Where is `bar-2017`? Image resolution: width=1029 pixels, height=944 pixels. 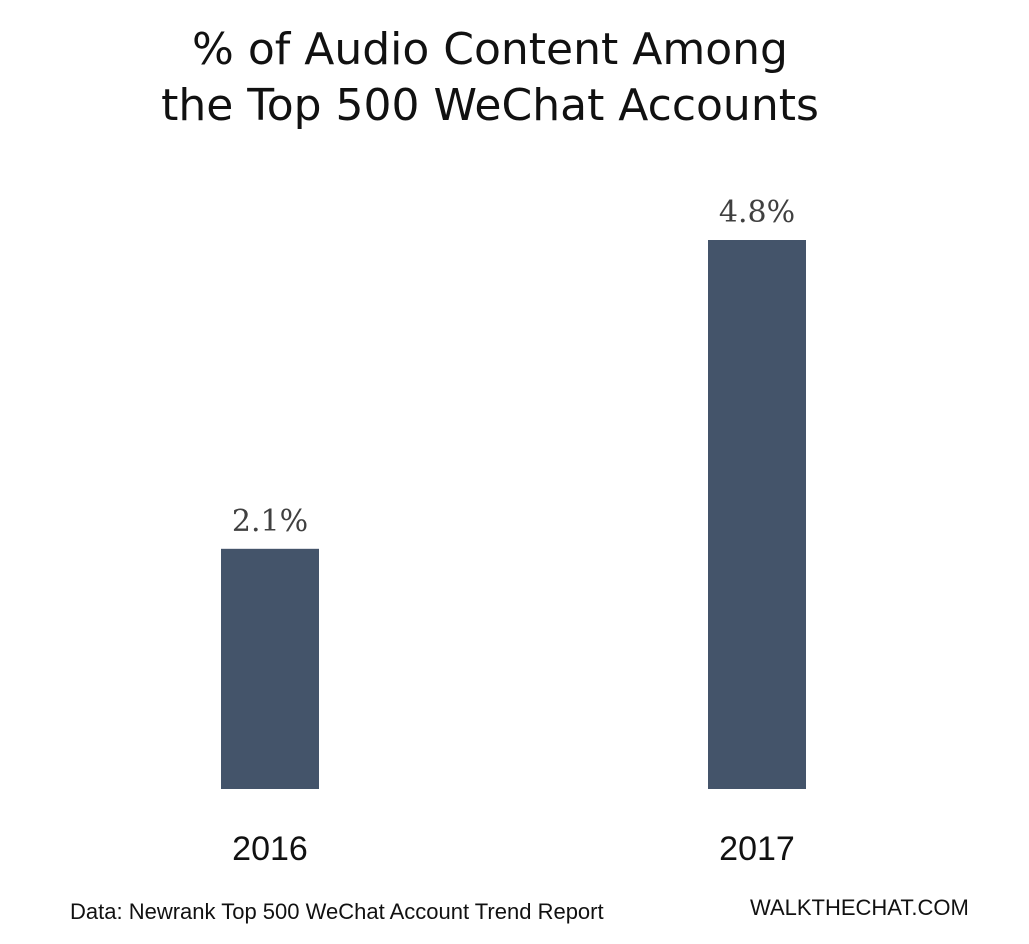 bar-2017 is located at coordinates (757, 514).